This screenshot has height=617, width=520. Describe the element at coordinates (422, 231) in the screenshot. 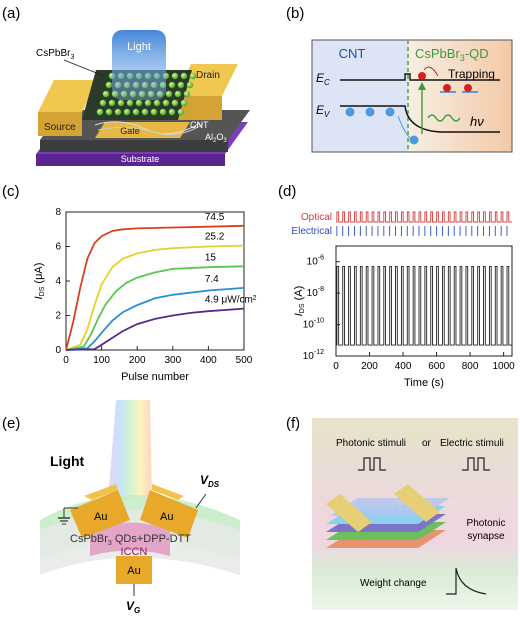

I see `electrical-pulse-train` at that location.